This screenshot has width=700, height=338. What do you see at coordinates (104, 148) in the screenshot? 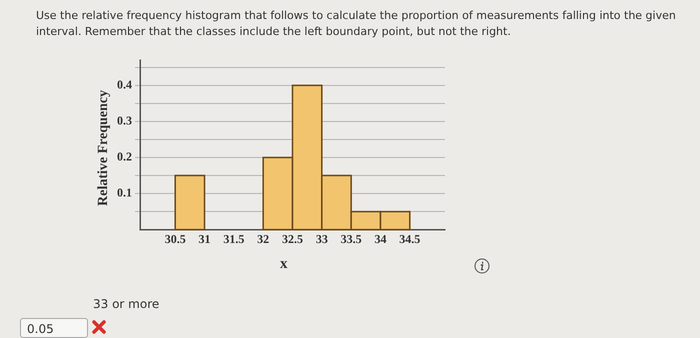
I see `y-axis-title: Relative Frequency` at bounding box center [104, 148].